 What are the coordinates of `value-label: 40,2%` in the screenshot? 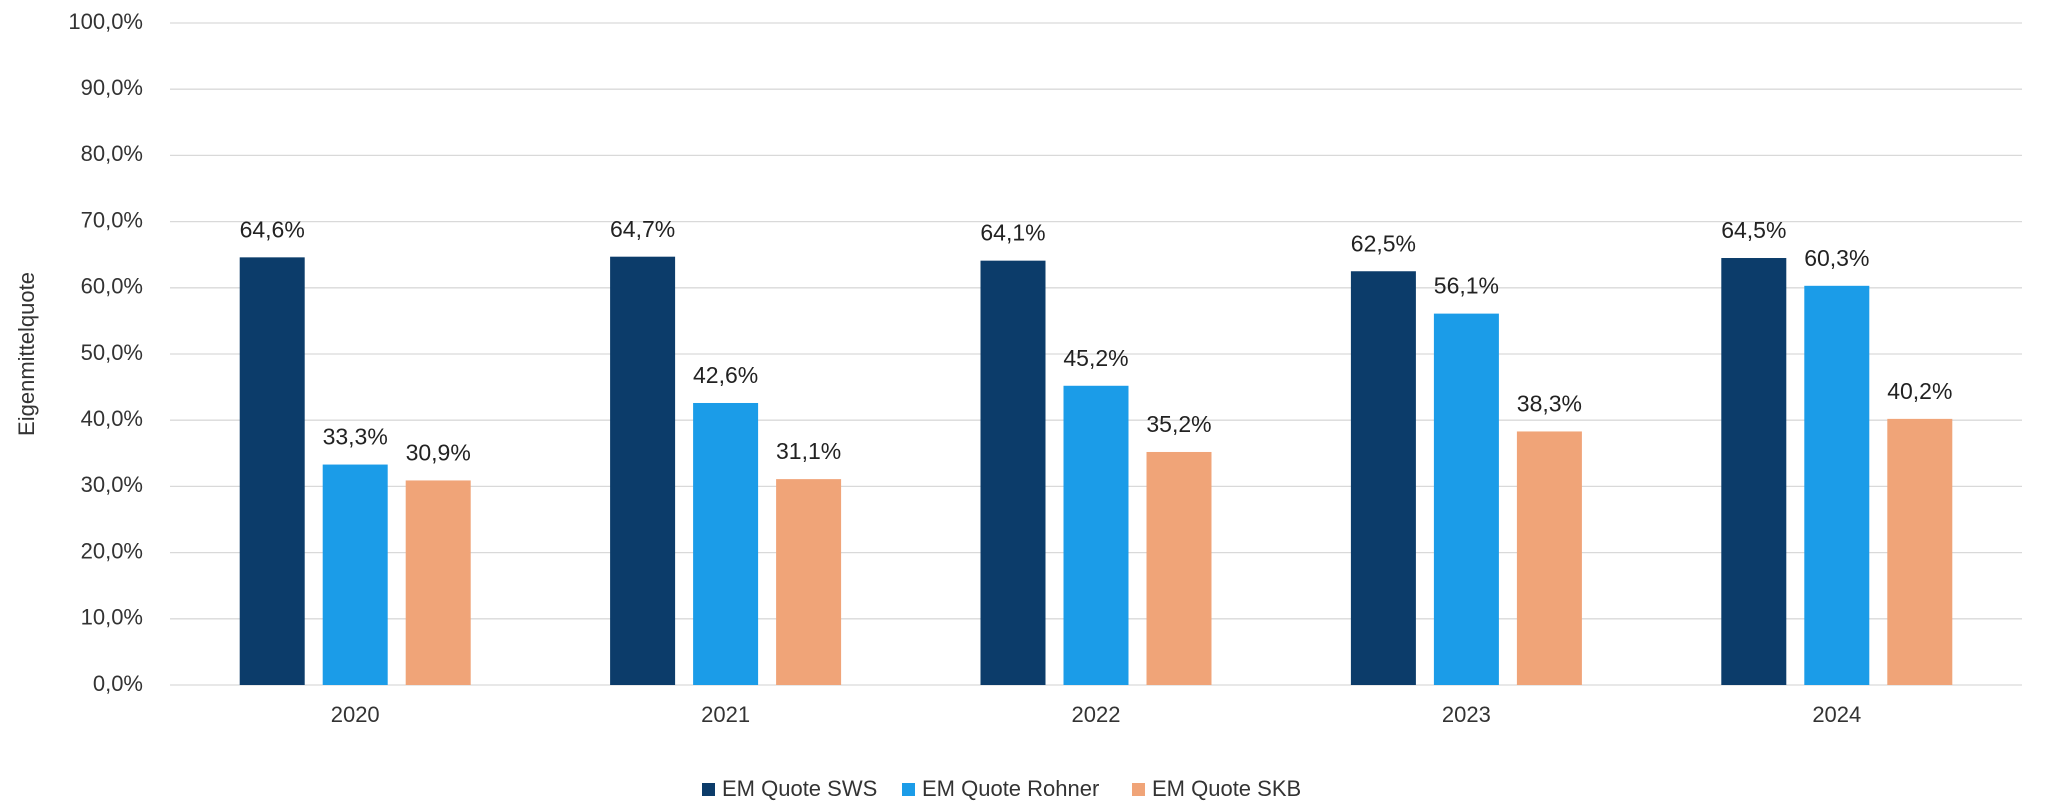 It's located at (1919, 391).